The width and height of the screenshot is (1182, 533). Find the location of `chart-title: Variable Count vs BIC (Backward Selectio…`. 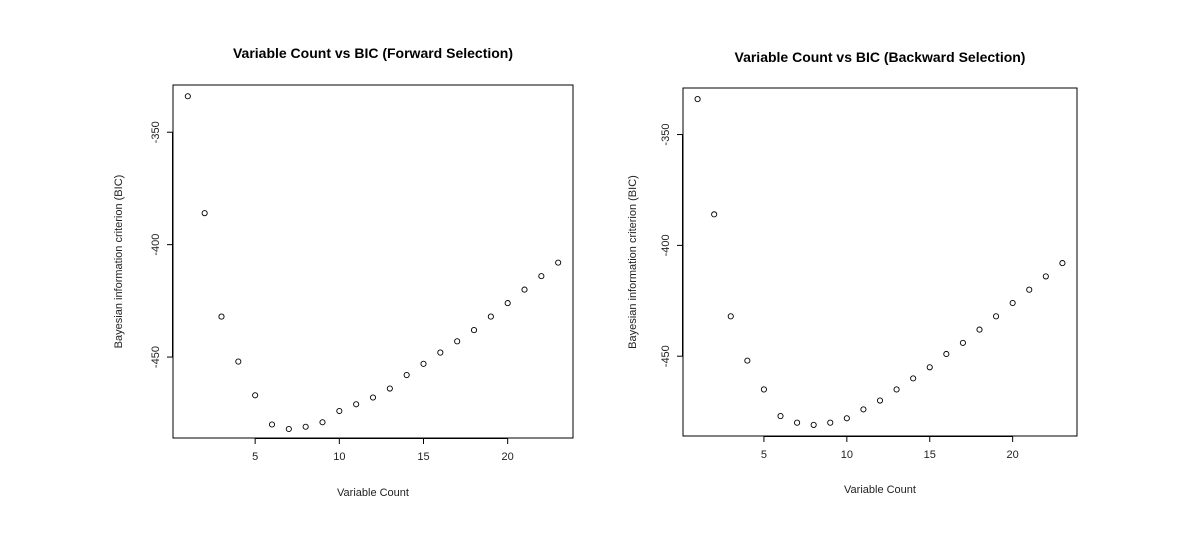

chart-title: Variable Count vs BIC (Backward Selectio… is located at coordinates (880, 57).